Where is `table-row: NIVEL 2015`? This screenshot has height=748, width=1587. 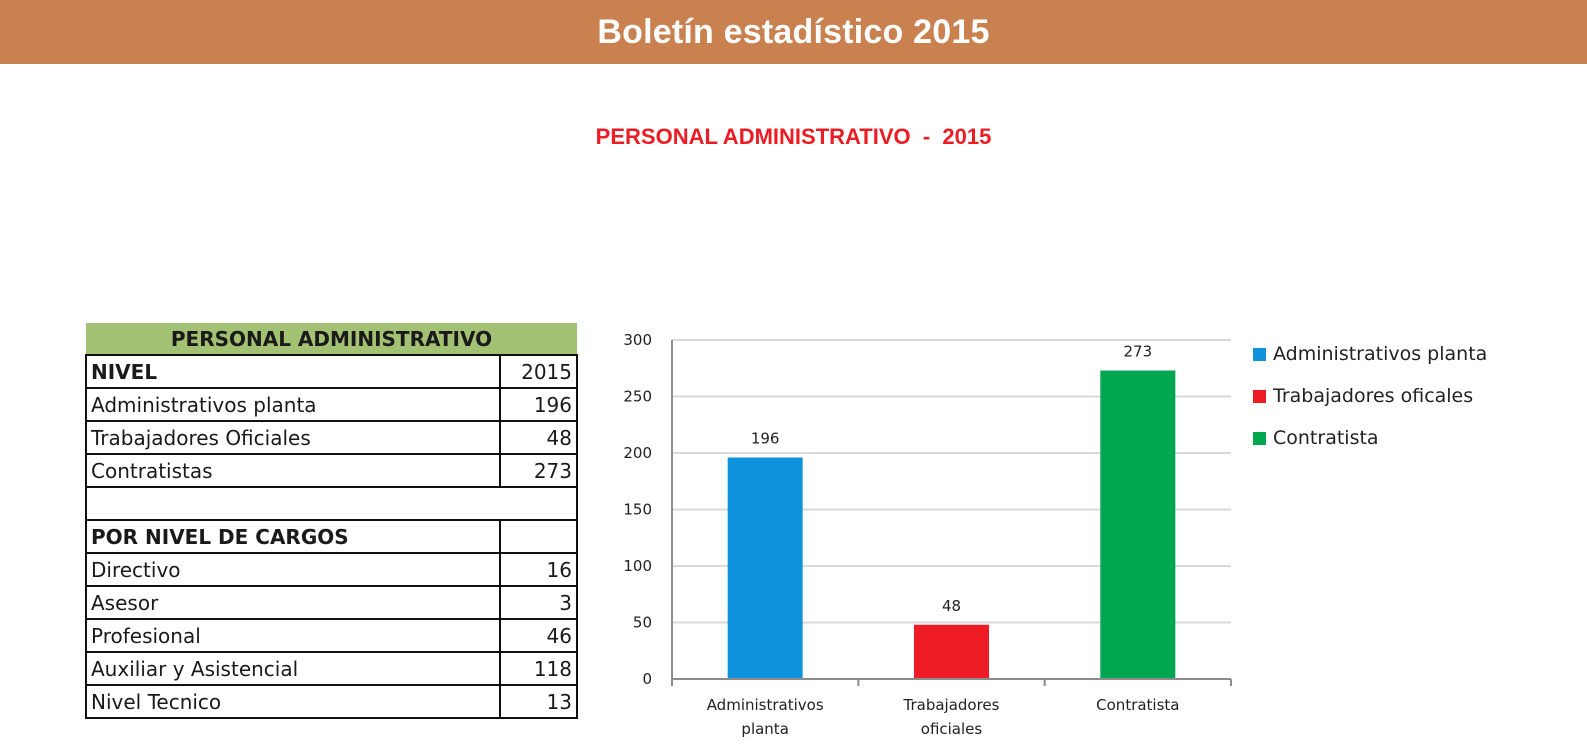 table-row: NIVEL 2015 is located at coordinates (331, 371).